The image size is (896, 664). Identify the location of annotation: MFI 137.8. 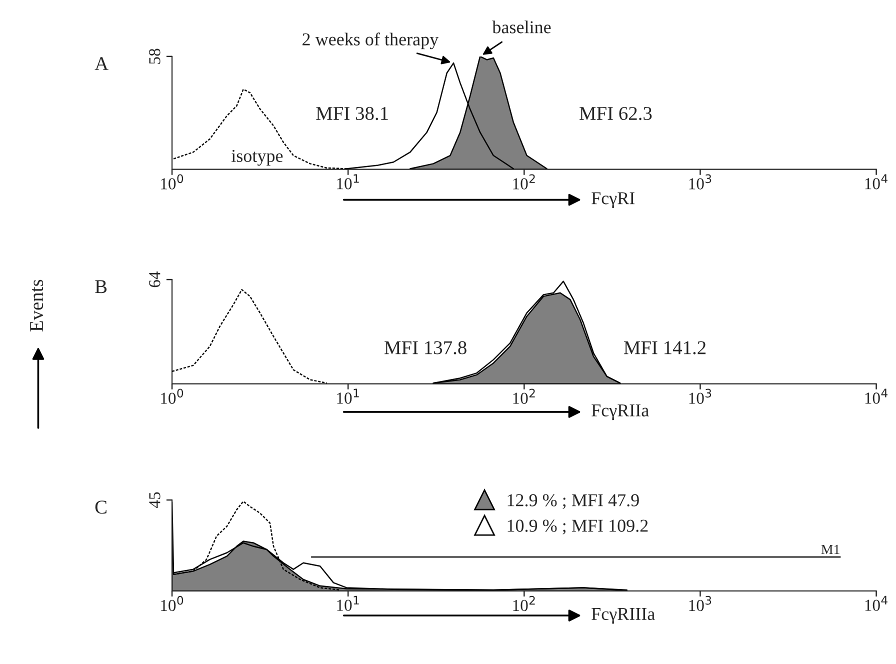
(425, 347).